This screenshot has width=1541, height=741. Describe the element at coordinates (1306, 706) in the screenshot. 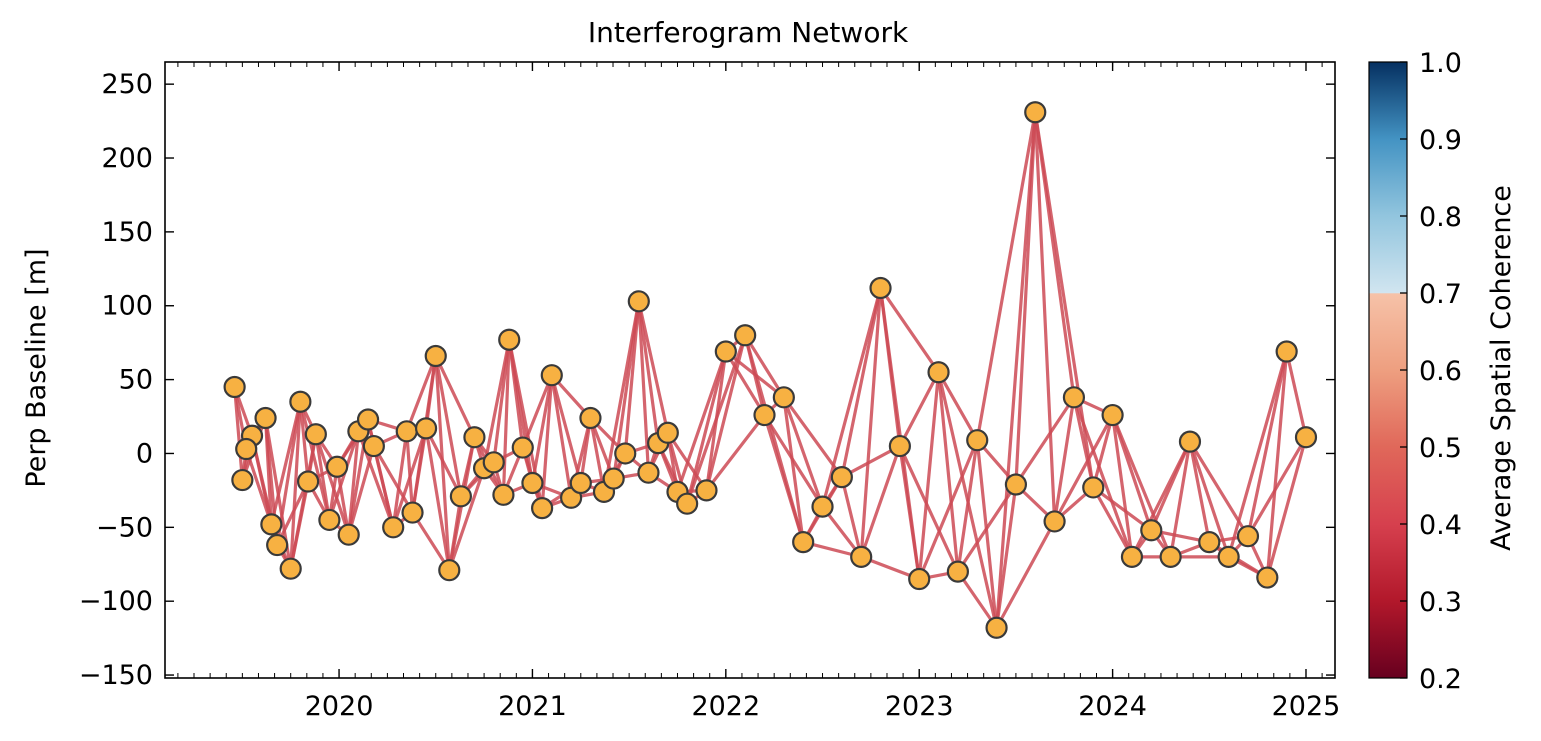

I see `x-tick-label: 2025` at that location.